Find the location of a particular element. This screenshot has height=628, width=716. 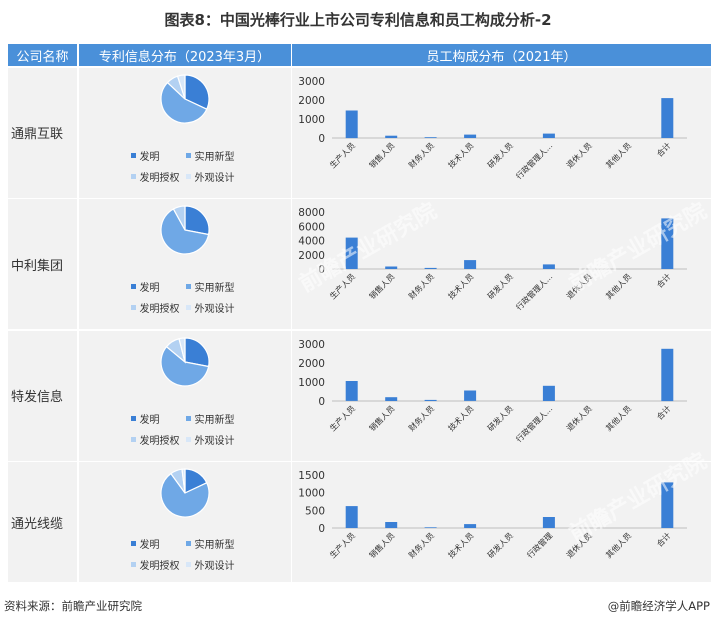

patent-pie-cell: 发明 实用新型 发明授权 外观设计 is located at coordinates (184, 522).